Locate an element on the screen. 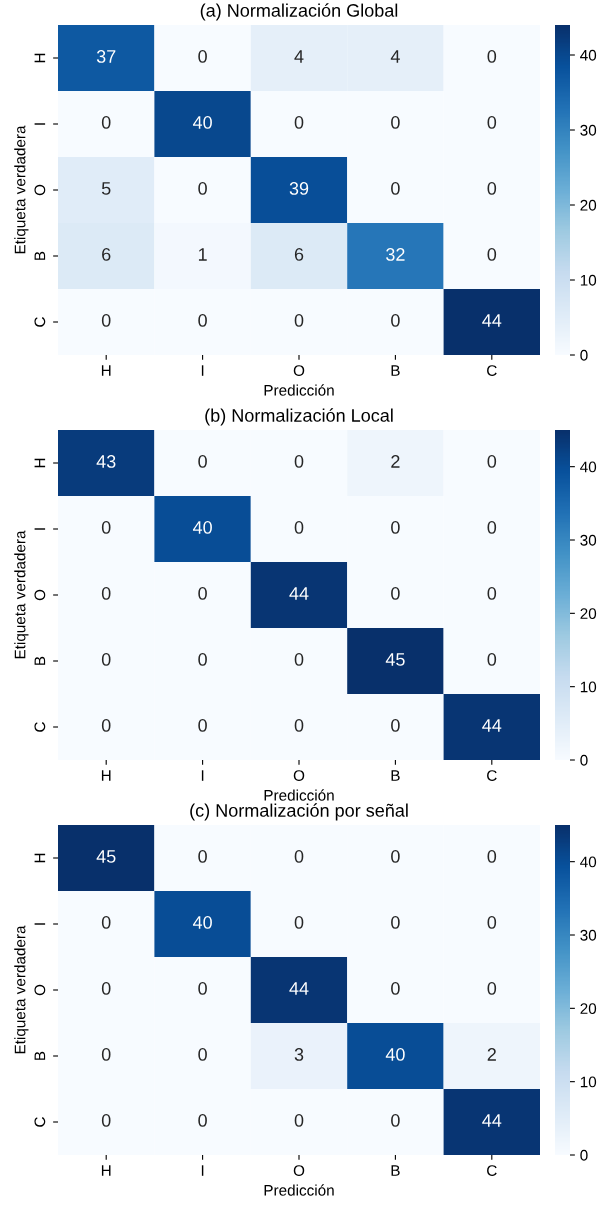 The width and height of the screenshot is (616, 1216). chart-title: (a) Normalización Global is located at coordinates (299, 12).